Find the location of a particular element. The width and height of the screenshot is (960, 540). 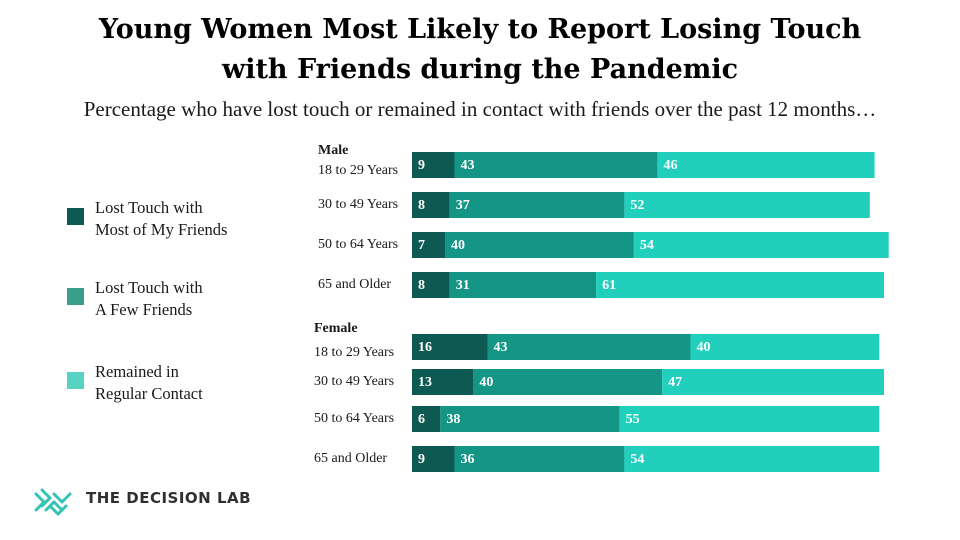

legend-label-line: A Few Friends is located at coordinates (144, 309).